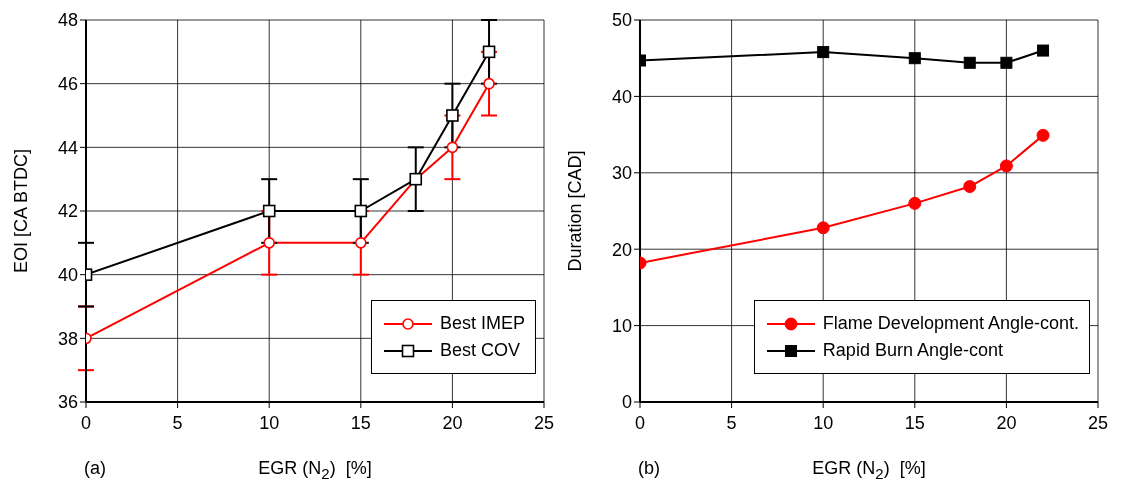 The width and height of the screenshot is (1123, 504). Describe the element at coordinates (21, 211) in the screenshot. I see `y-axis-title: EOI [CA BTDC]` at that location.